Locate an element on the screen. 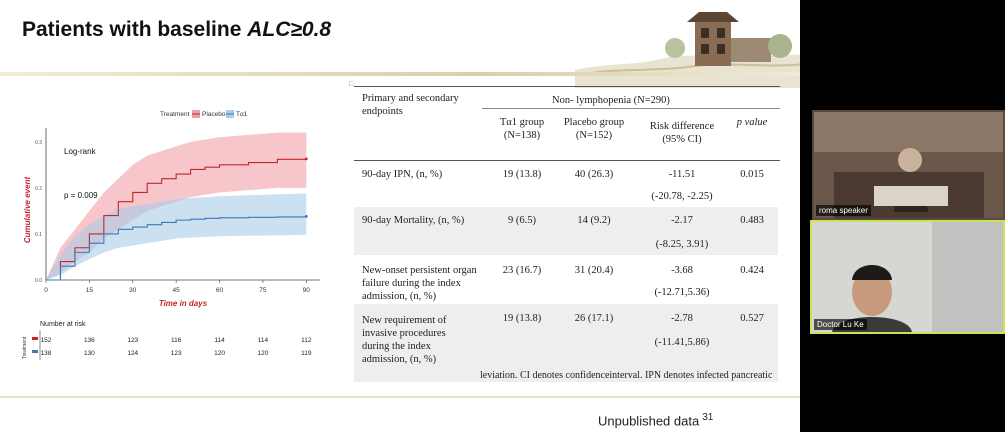 This screenshot has width=1005, height=432. ta1-curve is located at coordinates (176, 248).